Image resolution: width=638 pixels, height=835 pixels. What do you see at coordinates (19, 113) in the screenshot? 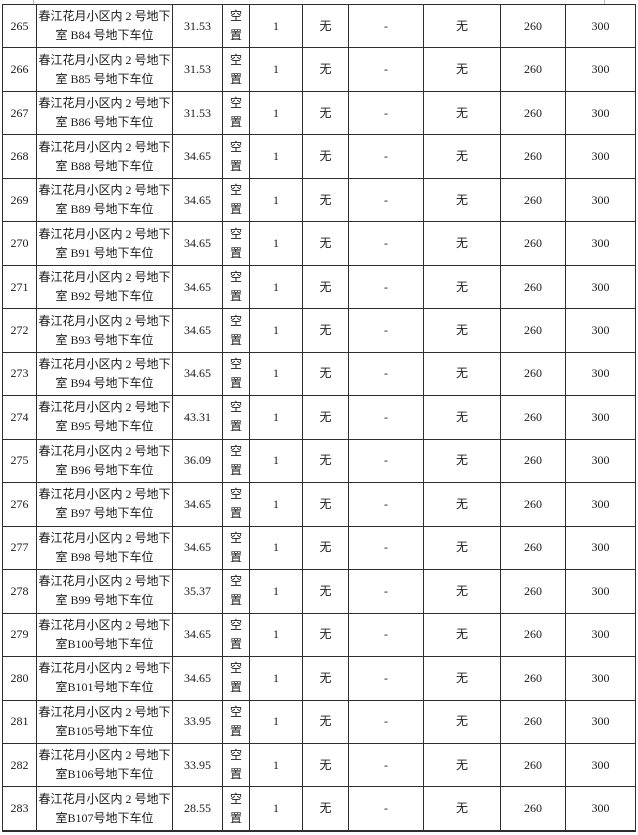
I see `cell-seq: 267` at bounding box center [19, 113].